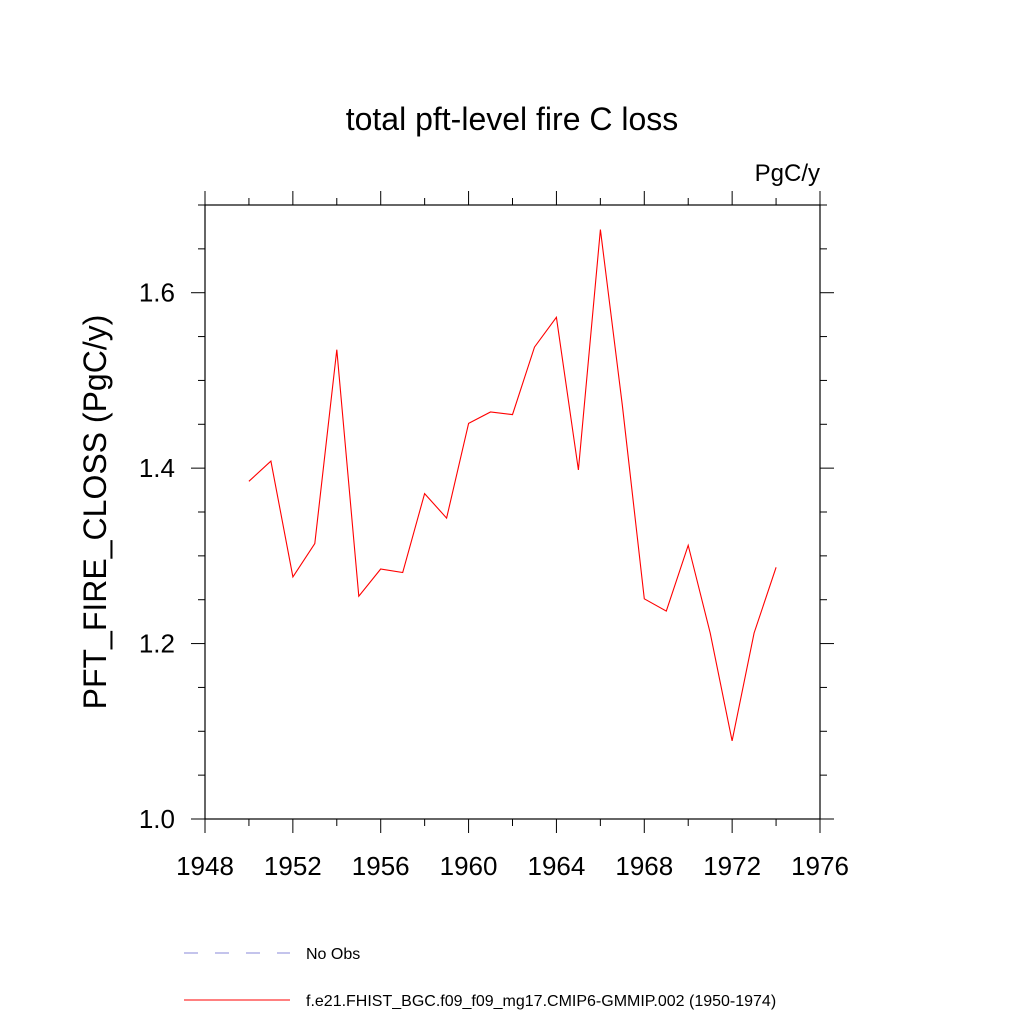 The image size is (1024, 1024). Describe the element at coordinates (95, 512) in the screenshot. I see `y-axis-label: PFT_FIRE_CLOSS (PgC/y)` at that location.